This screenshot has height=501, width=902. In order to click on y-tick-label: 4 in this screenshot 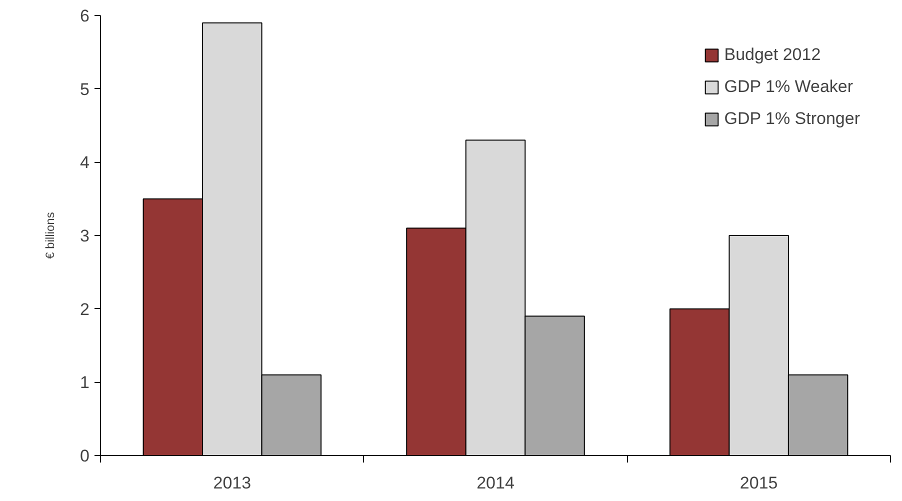, I will do `click(85, 162)`.